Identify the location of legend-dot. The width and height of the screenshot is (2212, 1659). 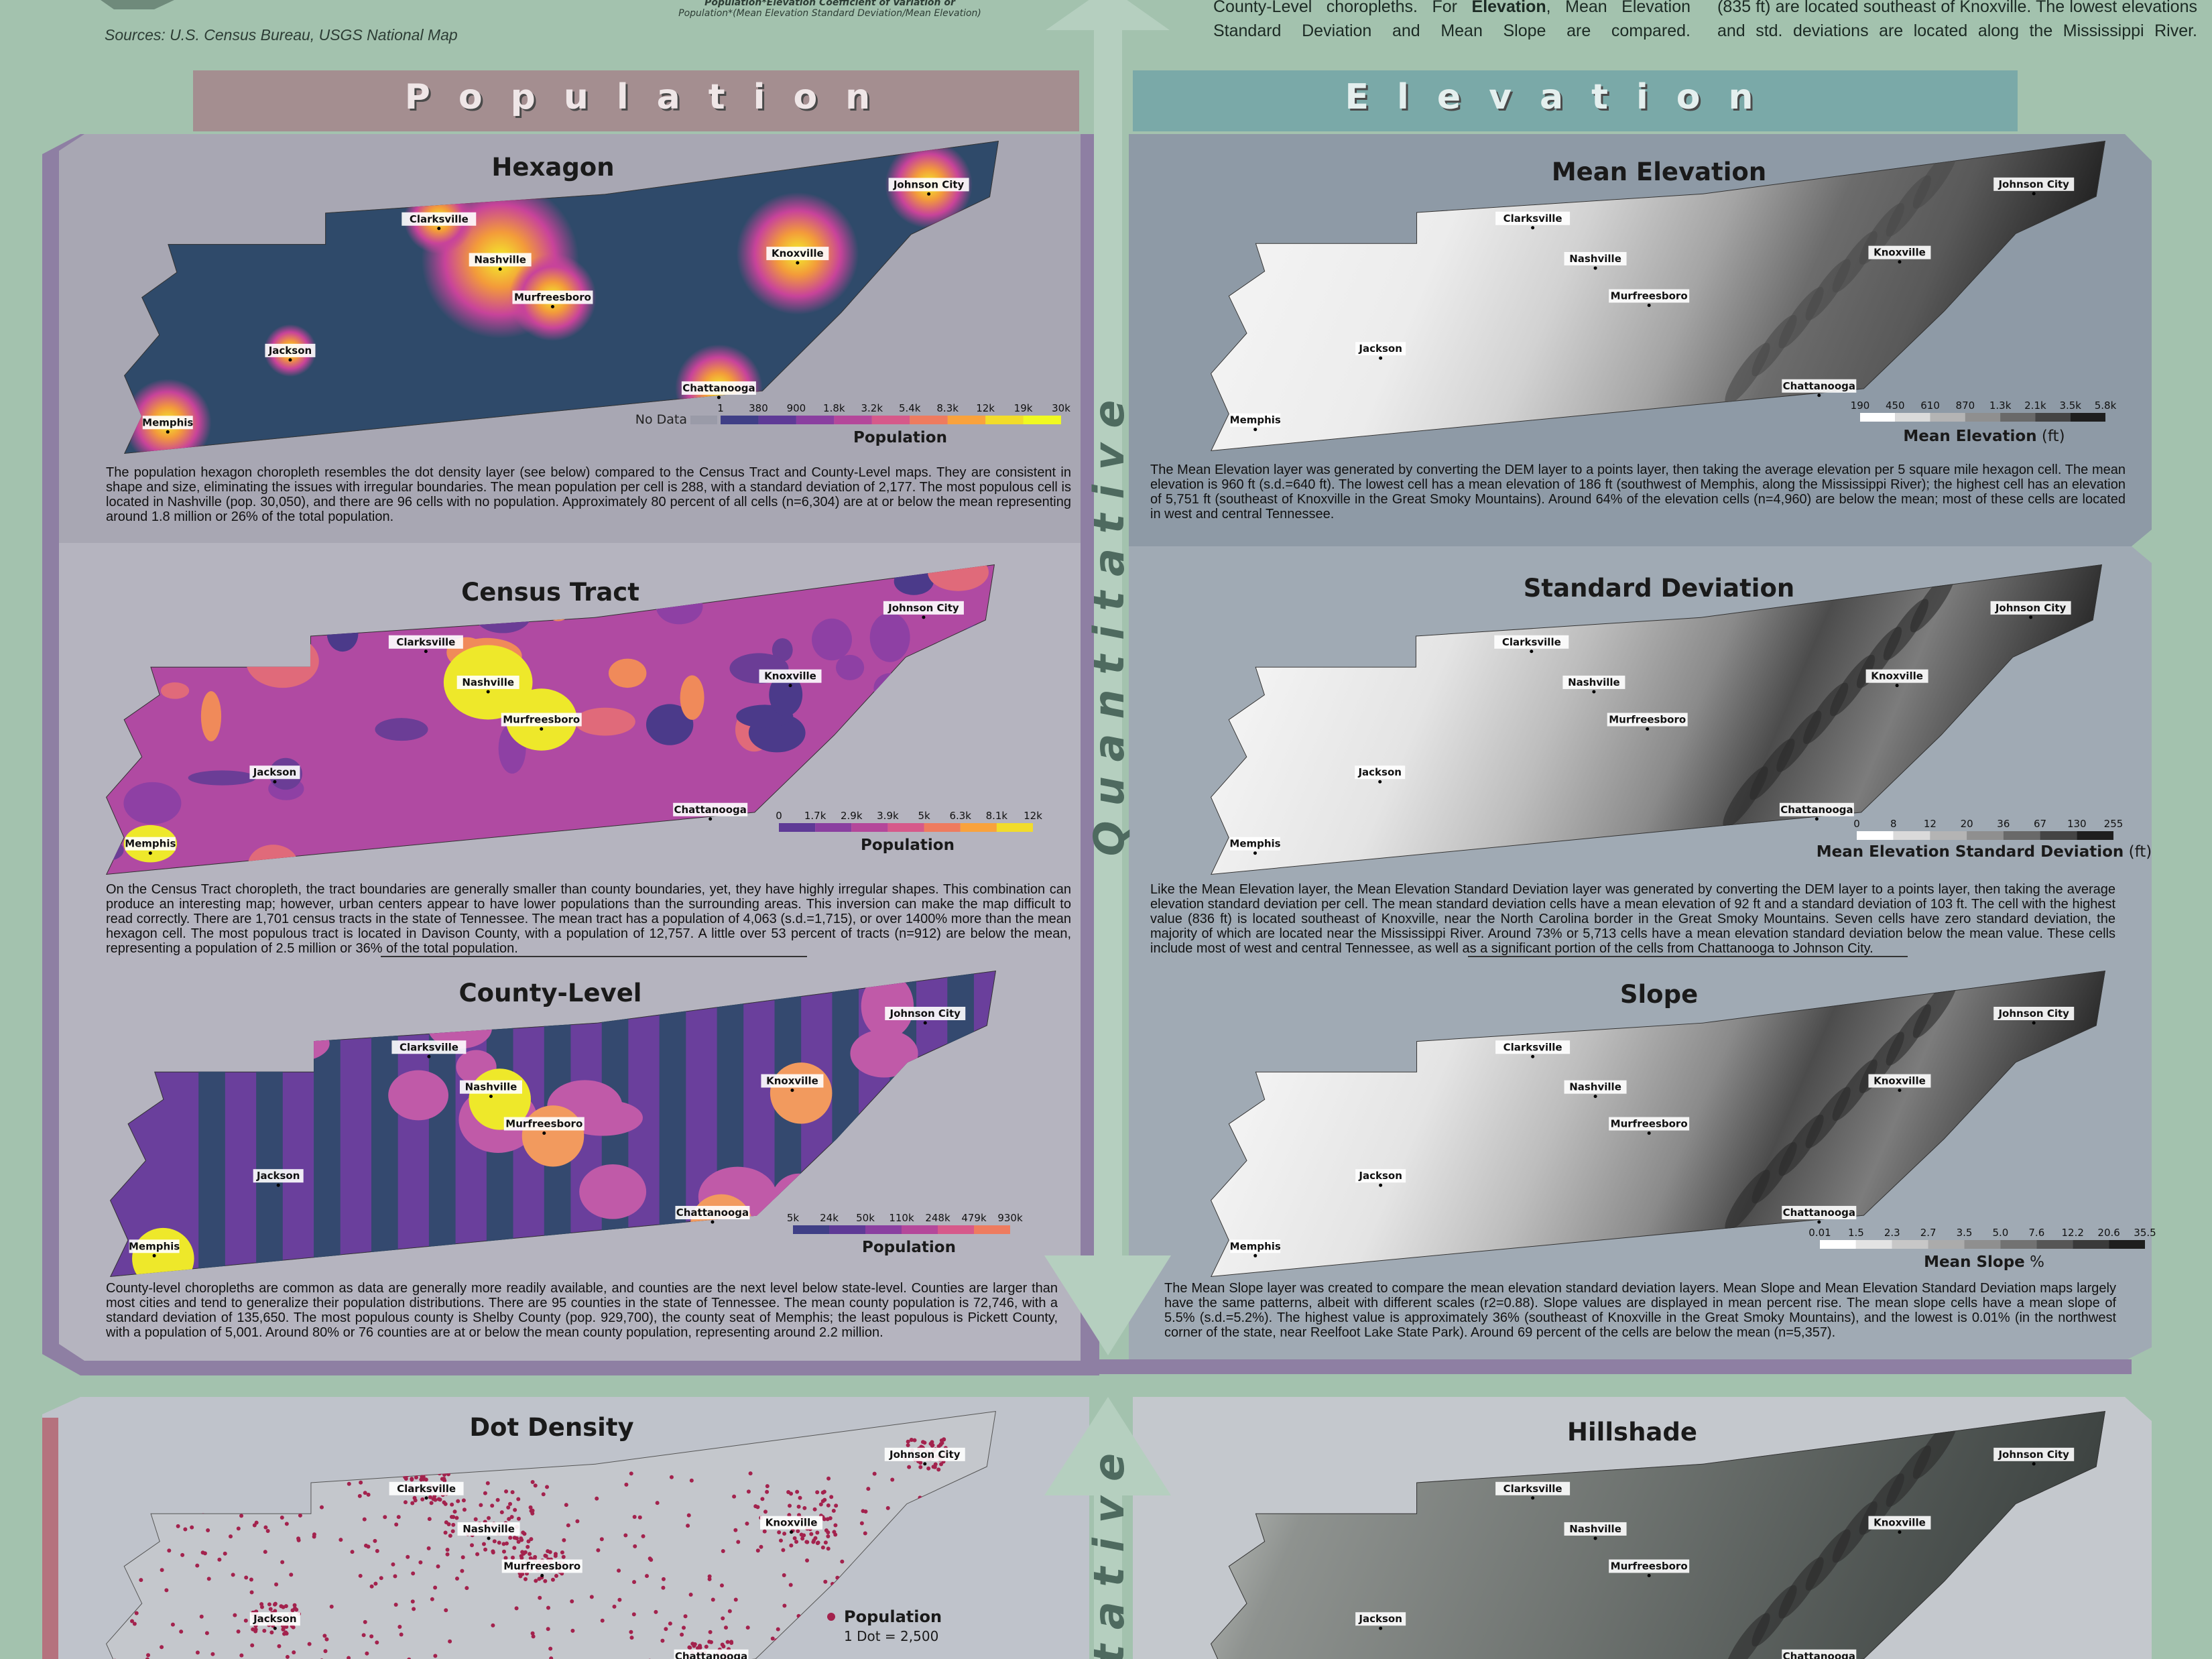
(831, 1617).